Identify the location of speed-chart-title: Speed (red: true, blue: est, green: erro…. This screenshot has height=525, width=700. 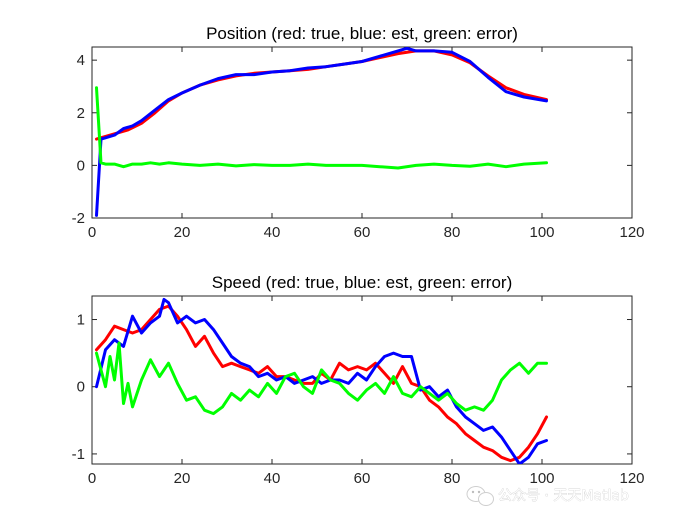
(362, 282).